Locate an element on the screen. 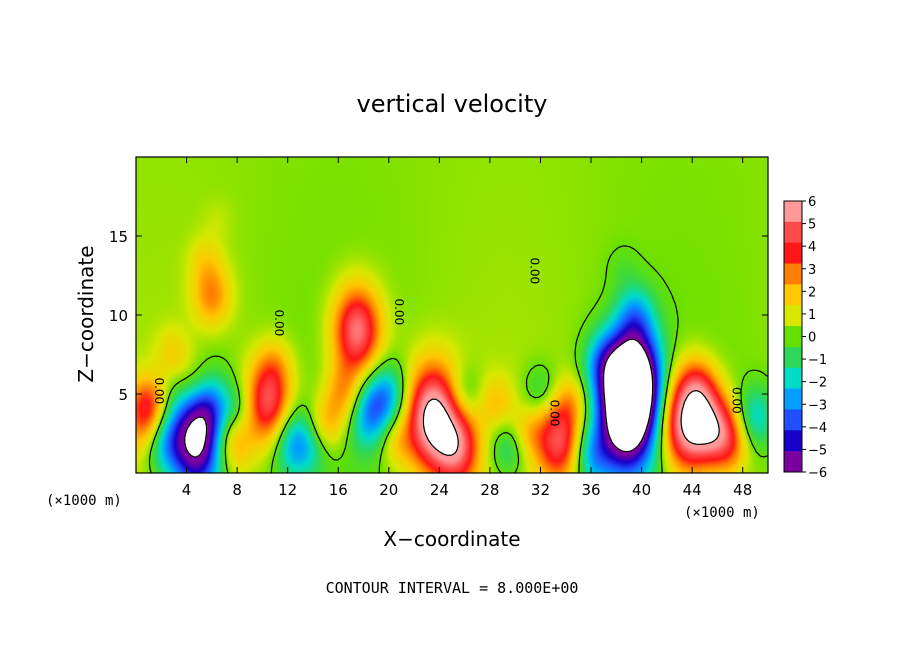  x-unit-left: (×1000 m) is located at coordinates (84, 501).